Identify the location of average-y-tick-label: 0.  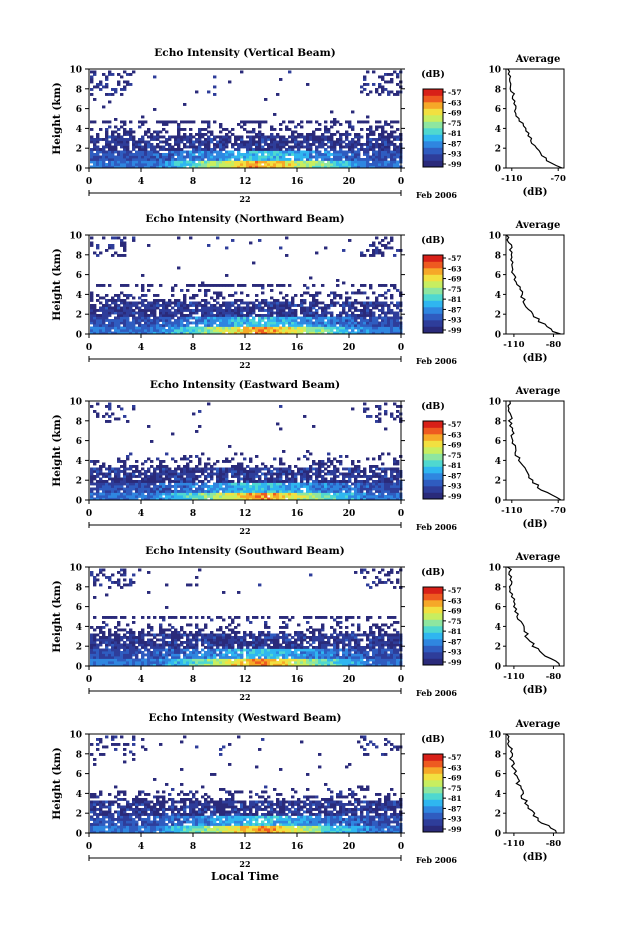
(498, 170).